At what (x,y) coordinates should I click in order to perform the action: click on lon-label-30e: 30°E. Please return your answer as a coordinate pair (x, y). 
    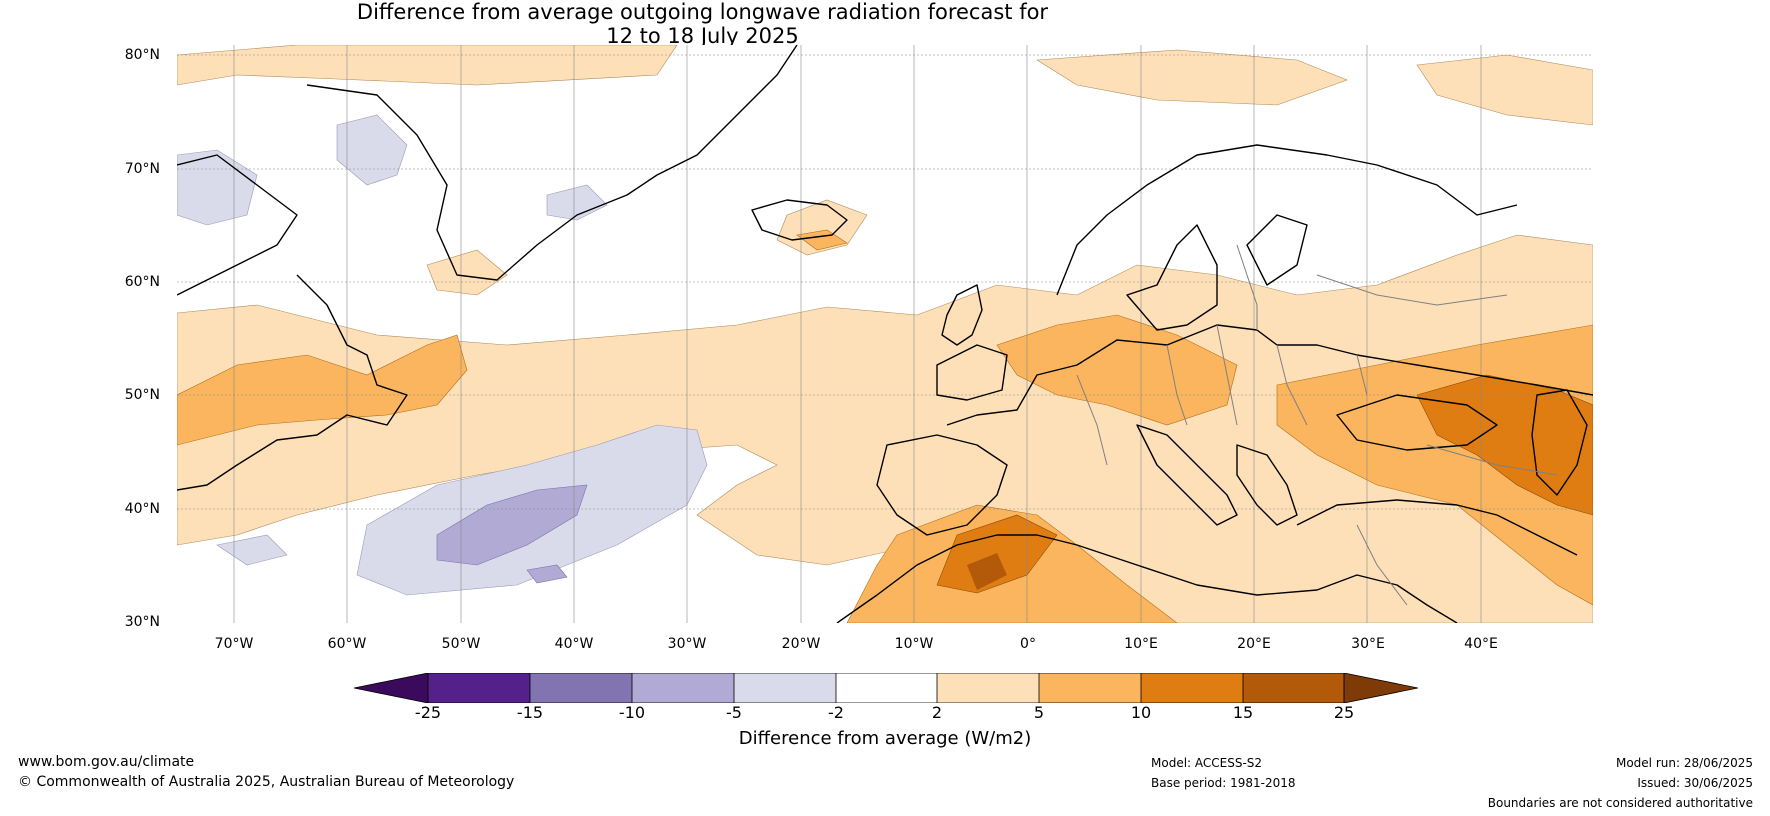
    Looking at the image, I should click on (1368, 644).